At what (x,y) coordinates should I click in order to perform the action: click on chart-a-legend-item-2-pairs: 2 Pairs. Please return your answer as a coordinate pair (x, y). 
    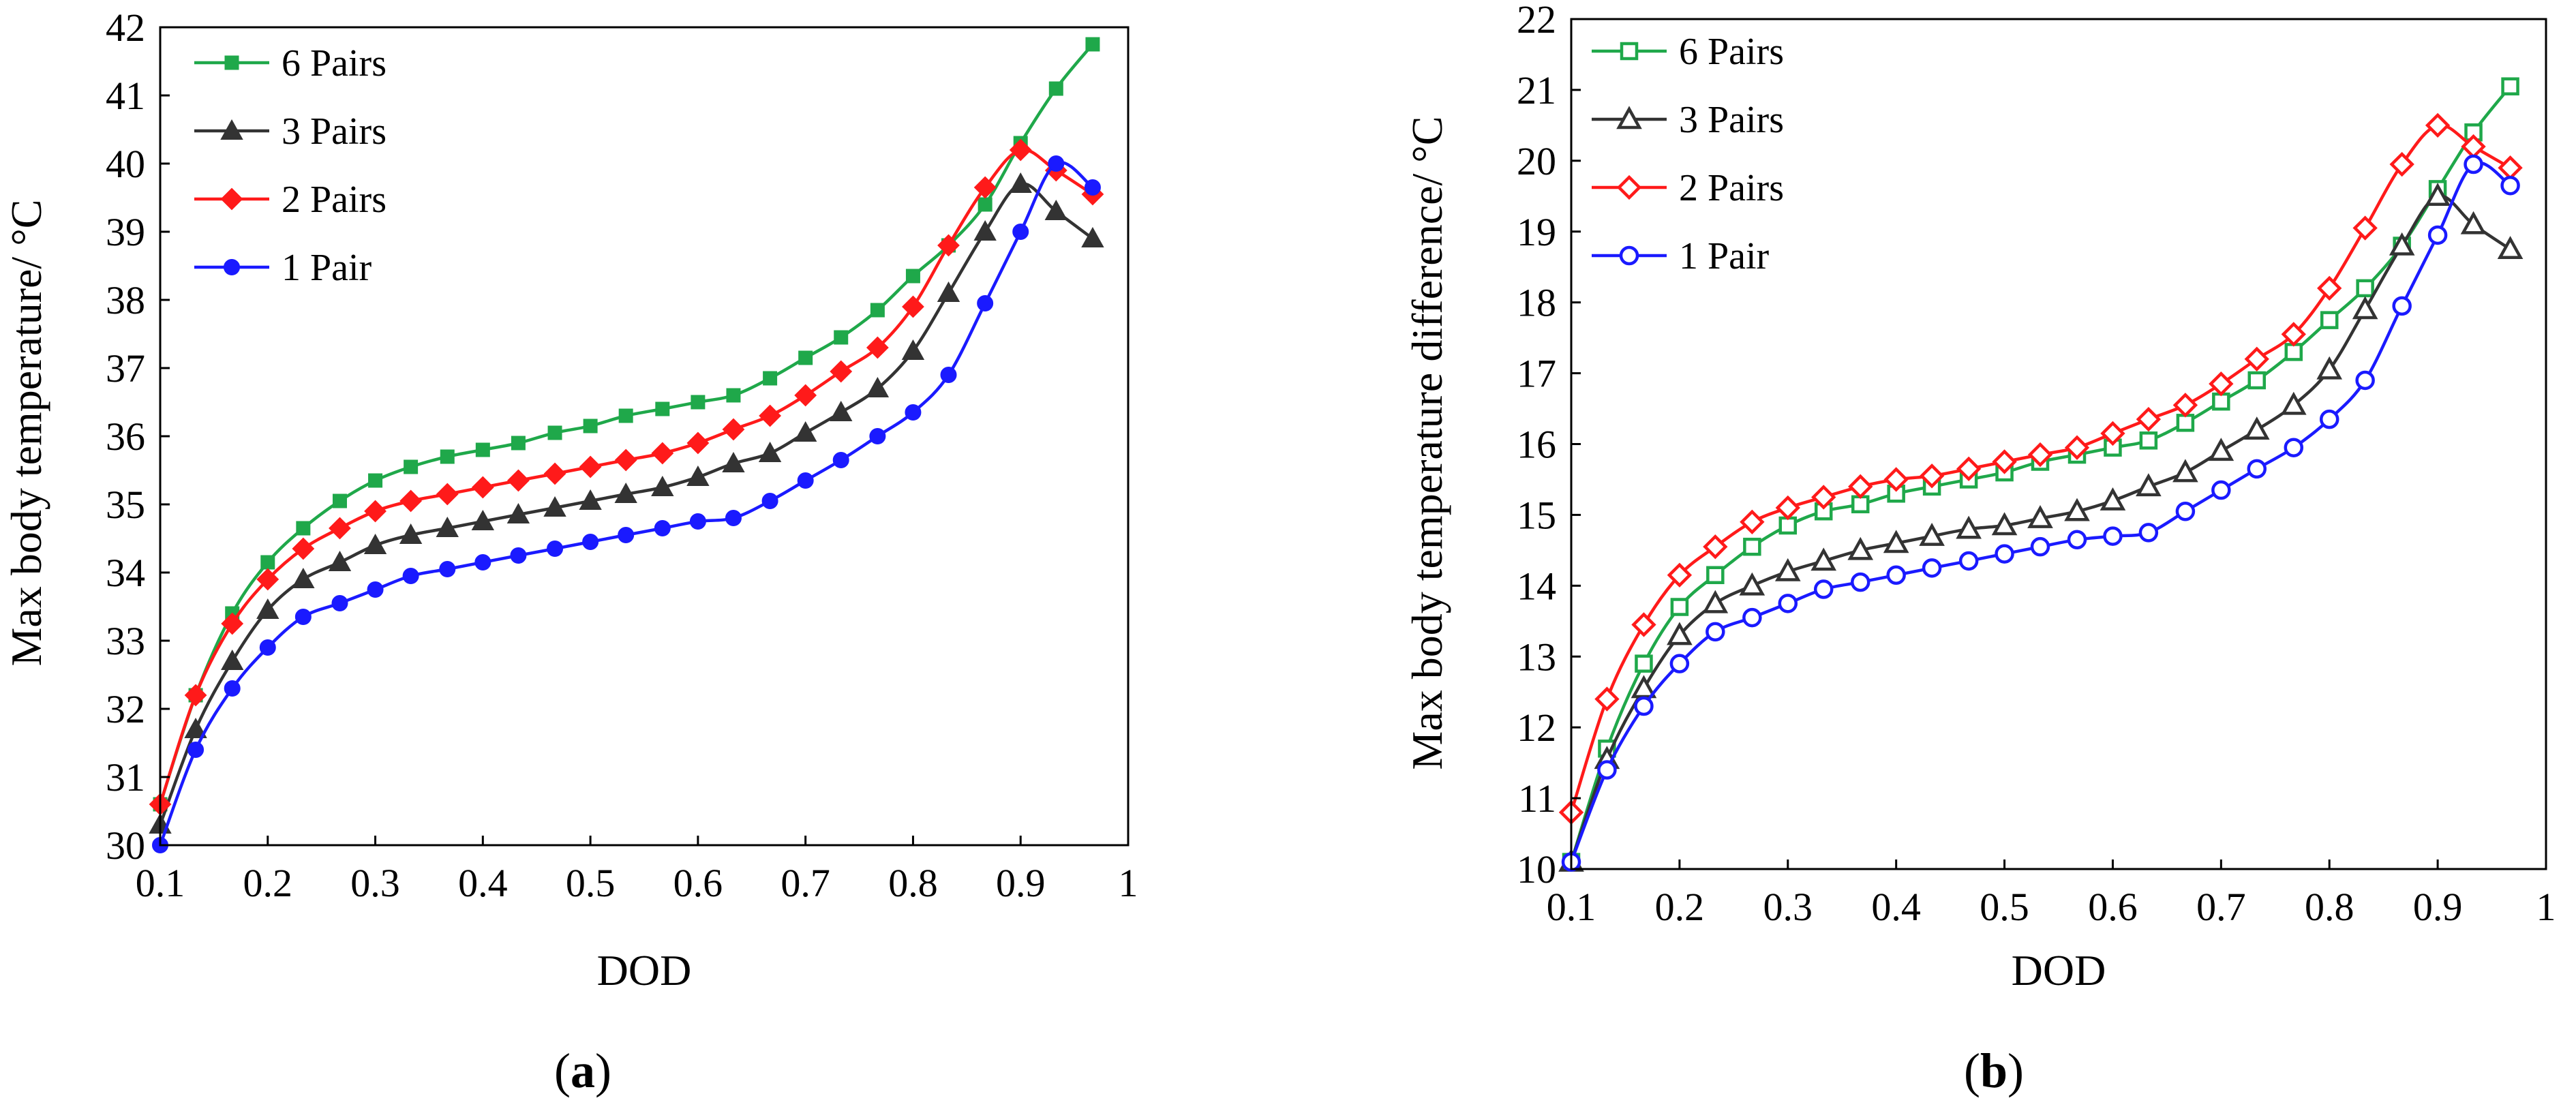
    Looking at the image, I should click on (291, 200).